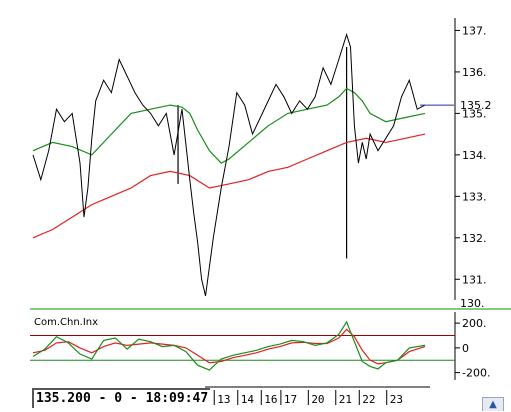 The width and height of the screenshot is (511, 412). Describe the element at coordinates (476, 105) in the screenshot. I see `last-price-label: 135.2` at that location.